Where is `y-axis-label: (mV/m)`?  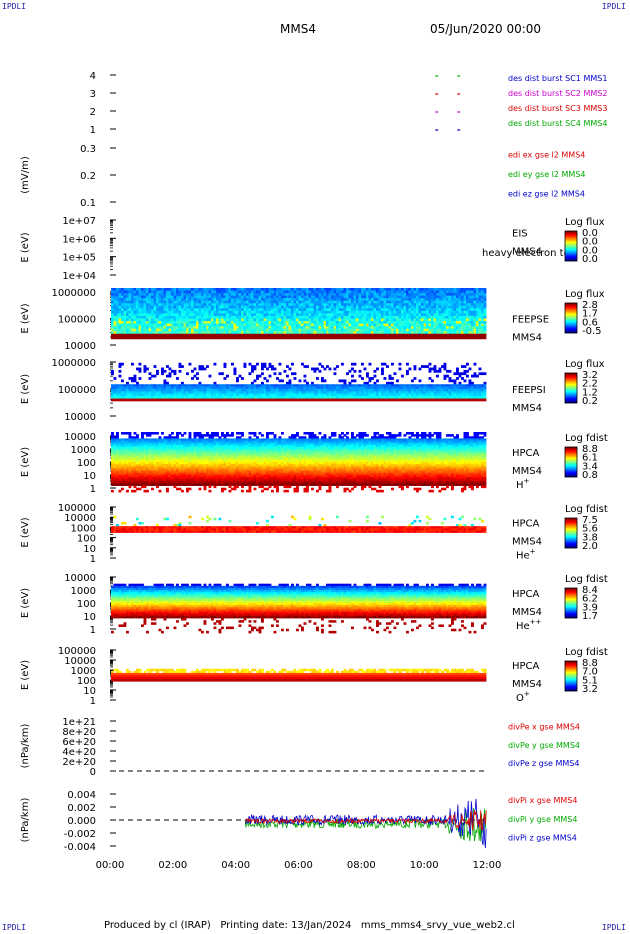 y-axis-label: (mV/m) is located at coordinates (25, 175).